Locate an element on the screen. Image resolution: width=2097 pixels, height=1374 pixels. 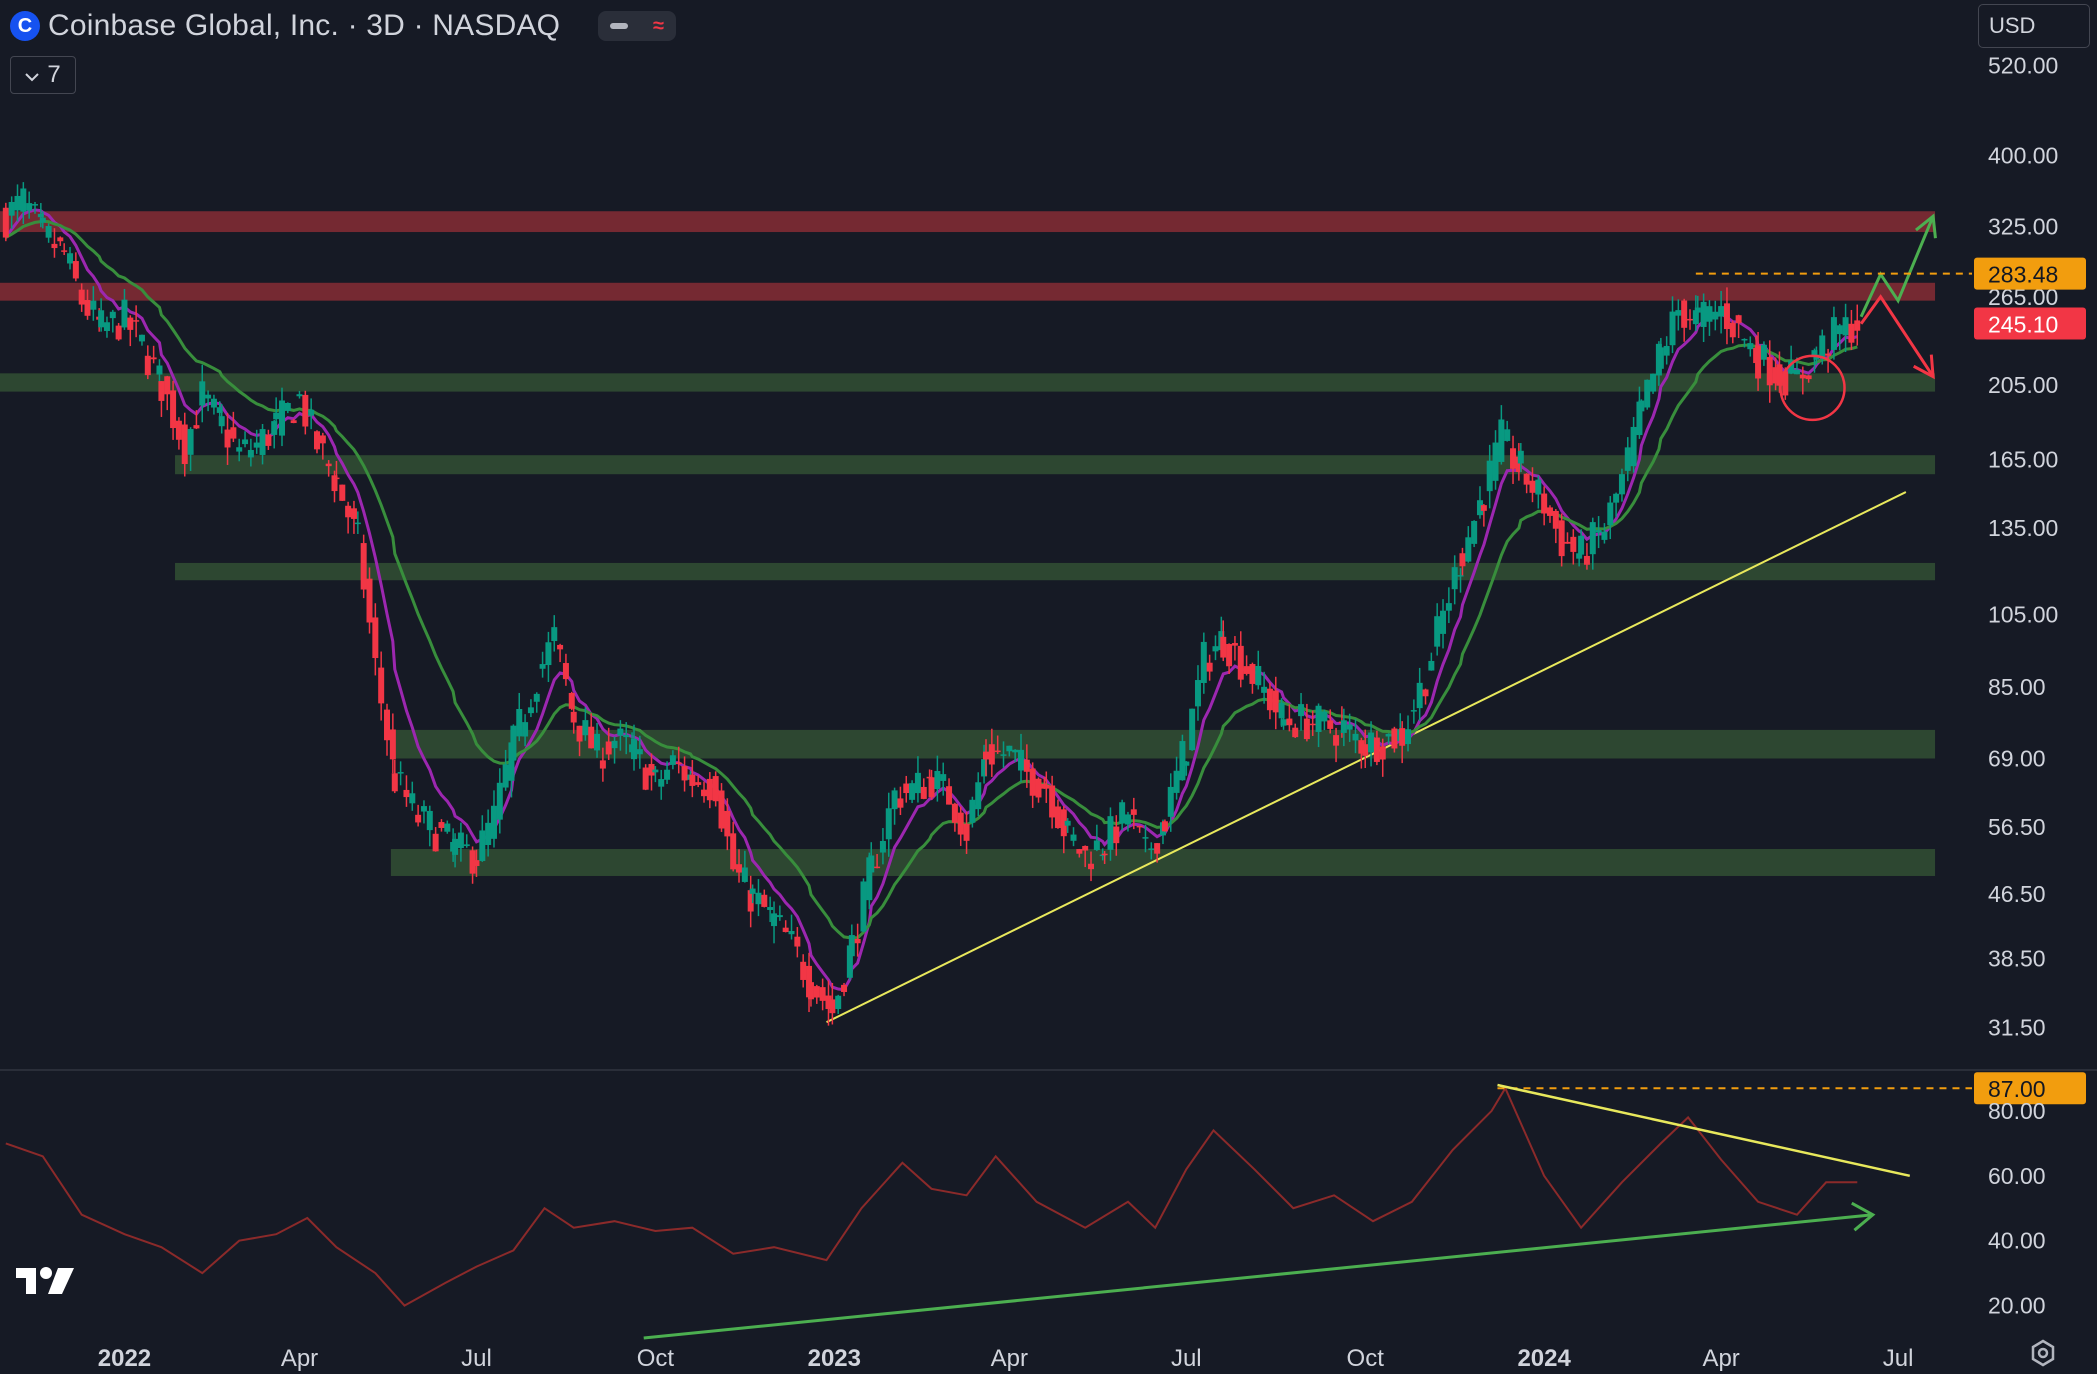
collapse-dash-icon is located at coordinates (619, 26).